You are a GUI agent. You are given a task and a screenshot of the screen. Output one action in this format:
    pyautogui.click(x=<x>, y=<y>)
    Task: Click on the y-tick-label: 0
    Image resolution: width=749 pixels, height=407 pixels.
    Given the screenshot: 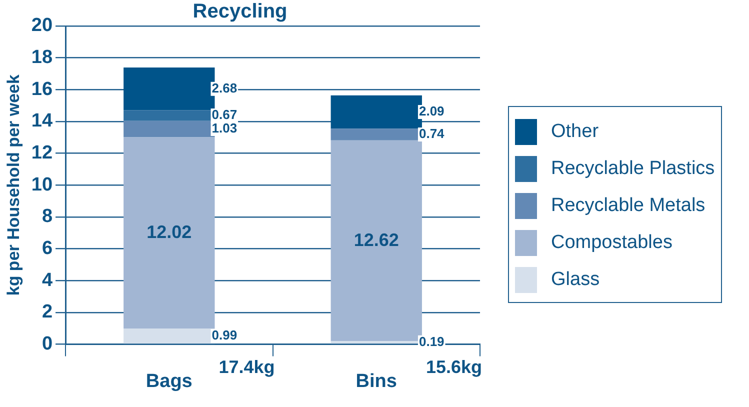 What is the action you would take?
    pyautogui.click(x=47, y=343)
    